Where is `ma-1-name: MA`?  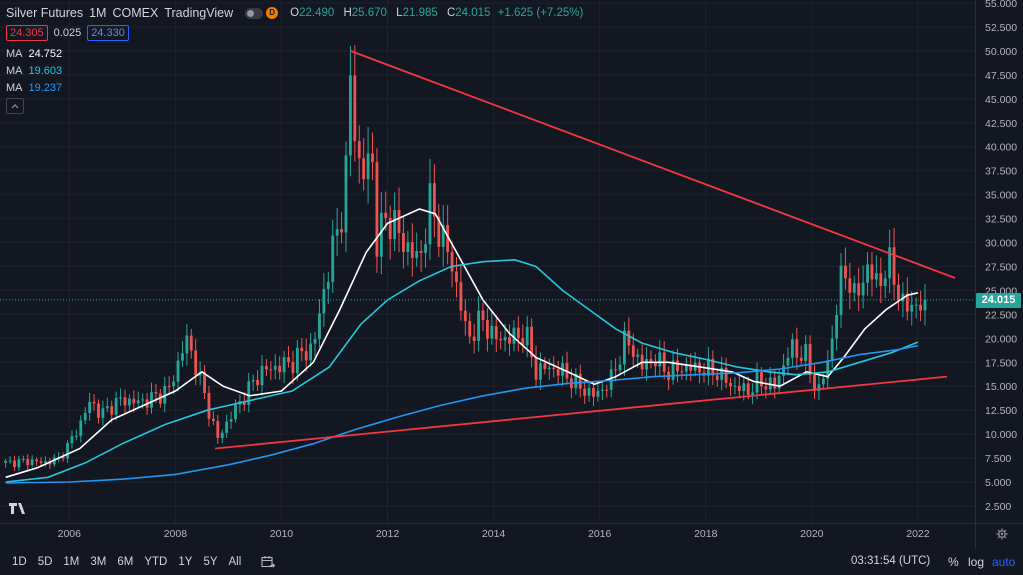 ma-1-name: MA is located at coordinates (14, 53).